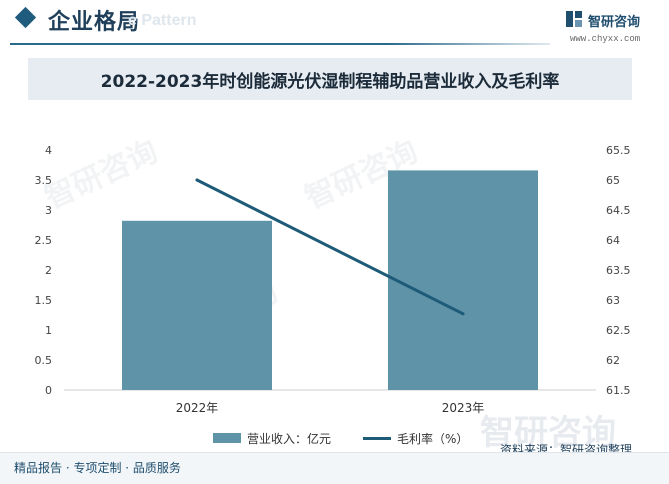 Image resolution: width=669 pixels, height=484 pixels. What do you see at coordinates (44, 180) in the screenshot?
I see `y-left-tick-label: 3.5` at bounding box center [44, 180].